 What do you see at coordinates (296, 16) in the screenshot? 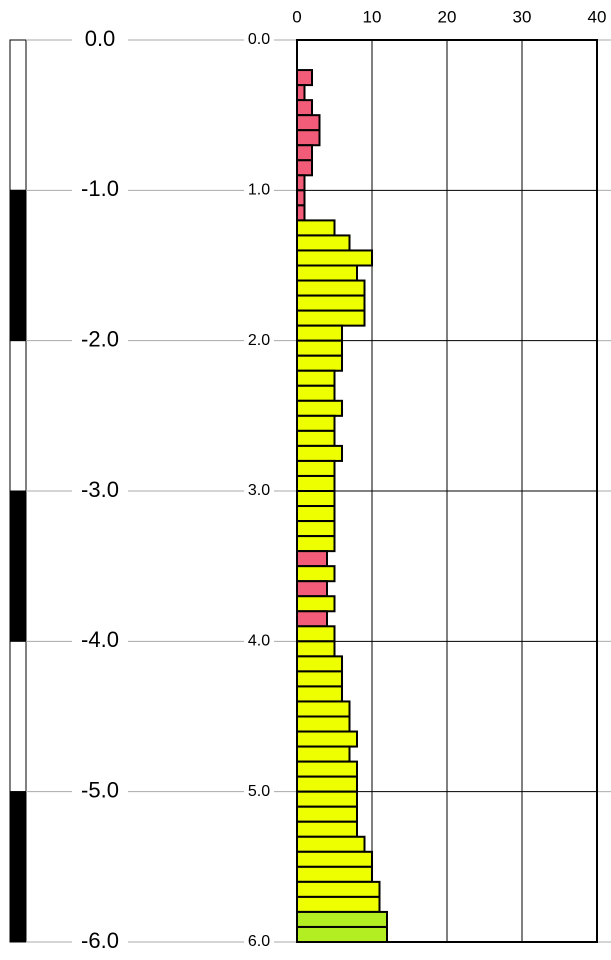
I see `x-tick-label: 0` at bounding box center [296, 16].